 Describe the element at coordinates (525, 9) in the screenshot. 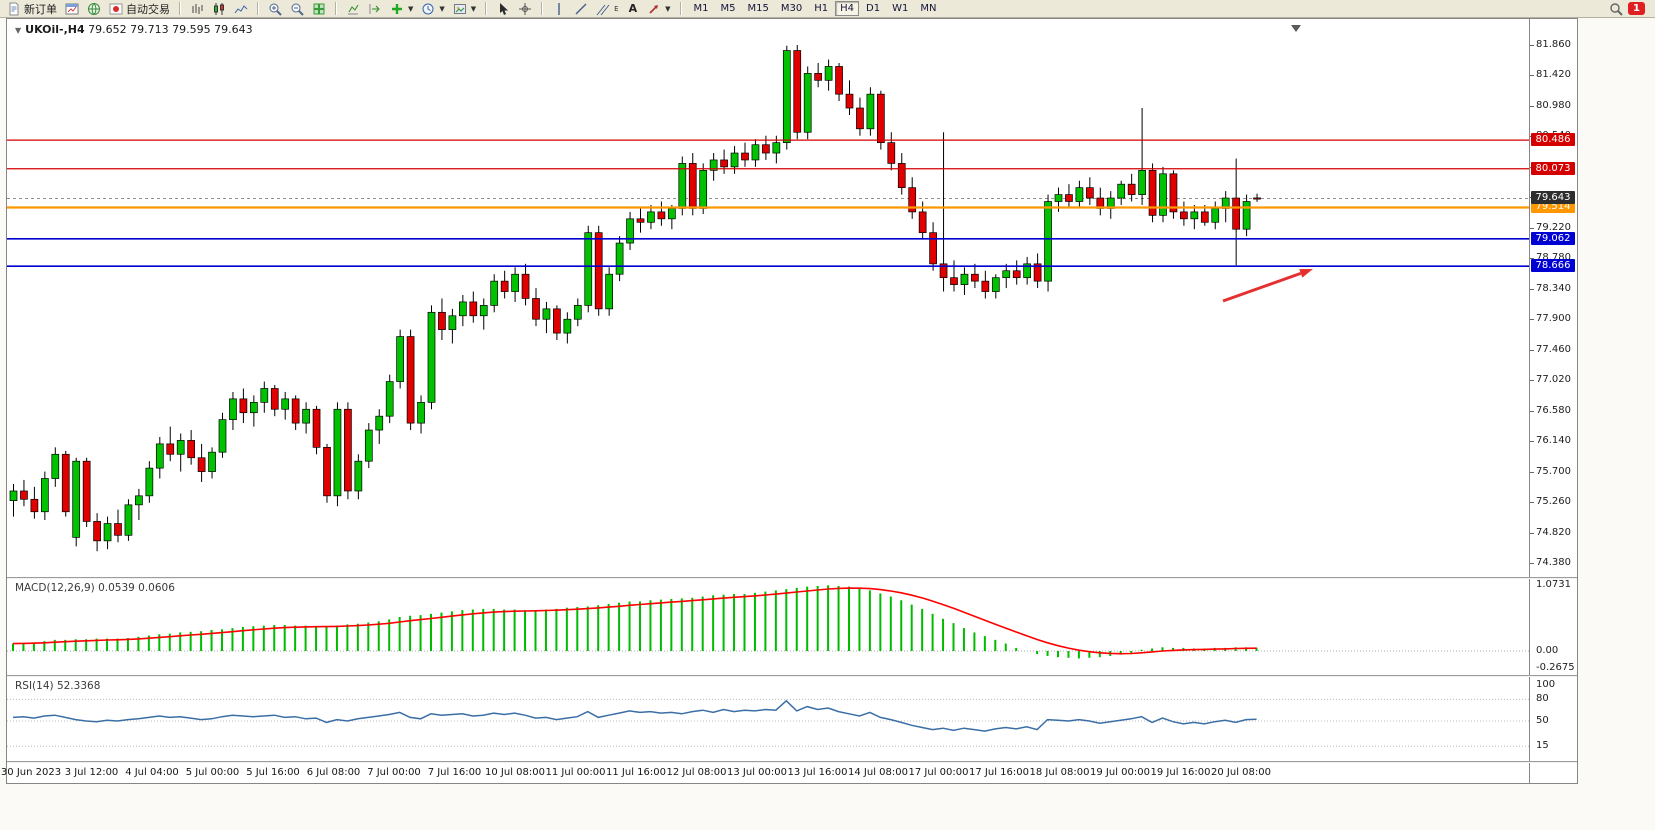

I see `crosshair-tool-button` at that location.